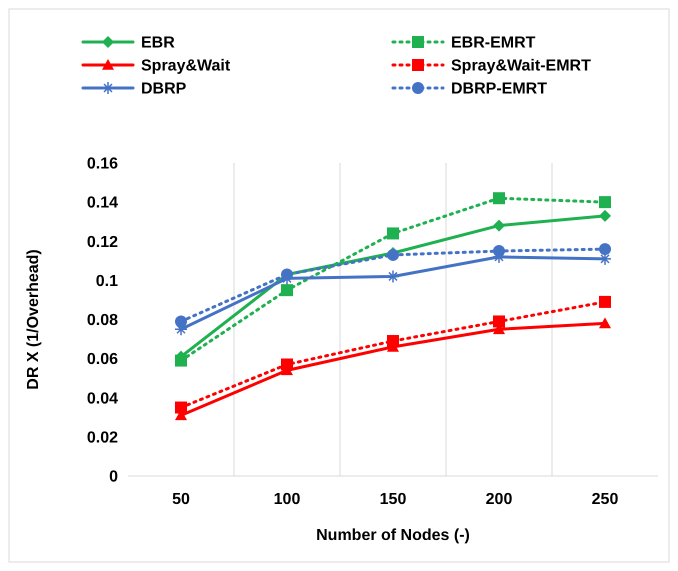 This screenshot has width=678, height=571. What do you see at coordinates (102, 164) in the screenshot?
I see `y-tick-label: 0.16` at bounding box center [102, 164].